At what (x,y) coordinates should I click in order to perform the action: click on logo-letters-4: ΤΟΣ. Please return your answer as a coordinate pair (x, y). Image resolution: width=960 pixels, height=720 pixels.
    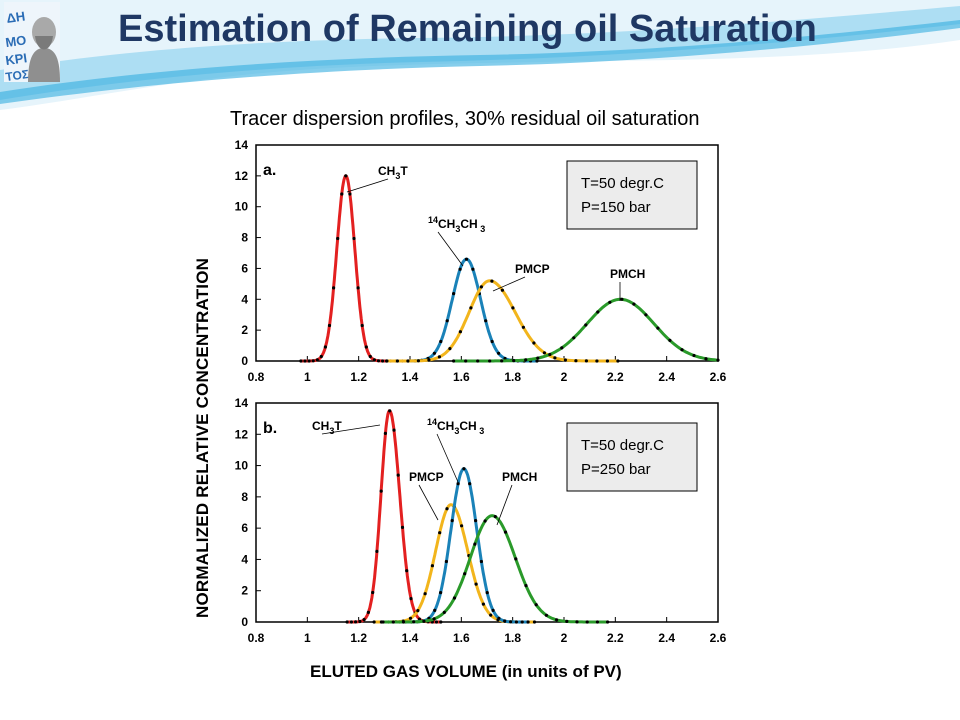
    Looking at the image, I should click on (17, 74).